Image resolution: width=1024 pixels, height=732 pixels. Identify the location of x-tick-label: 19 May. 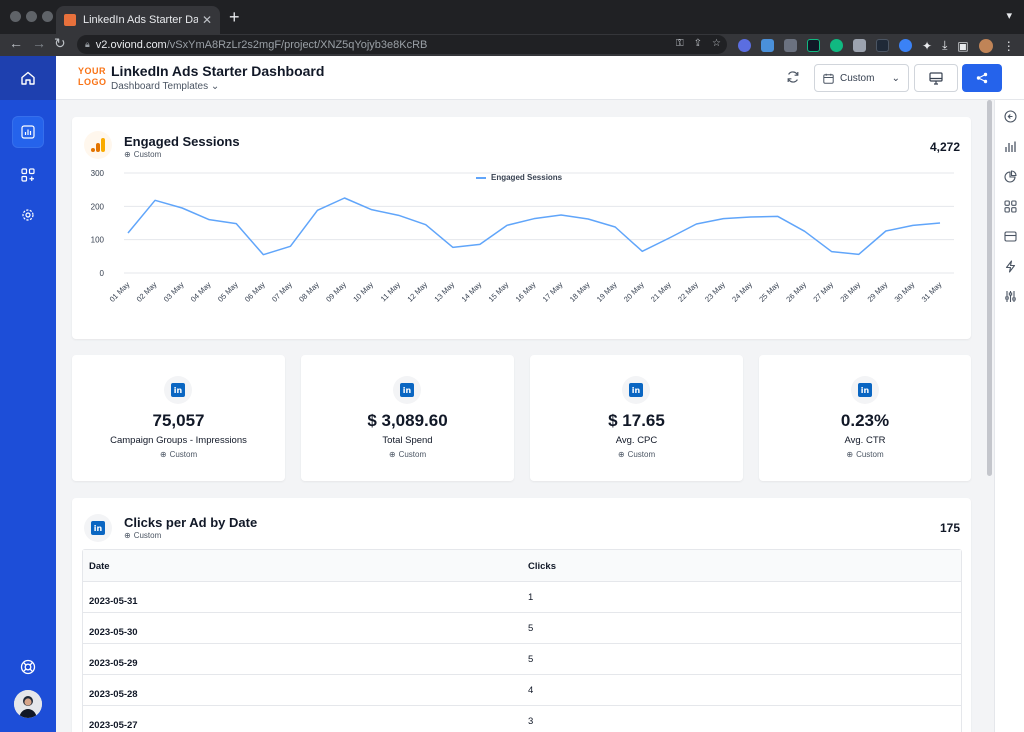
(607, 292).